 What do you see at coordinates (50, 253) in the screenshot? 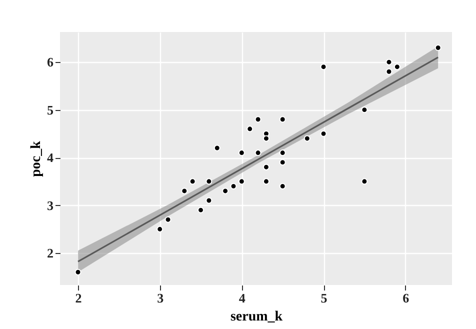
I see `y-tick-label: 2` at bounding box center [50, 253].